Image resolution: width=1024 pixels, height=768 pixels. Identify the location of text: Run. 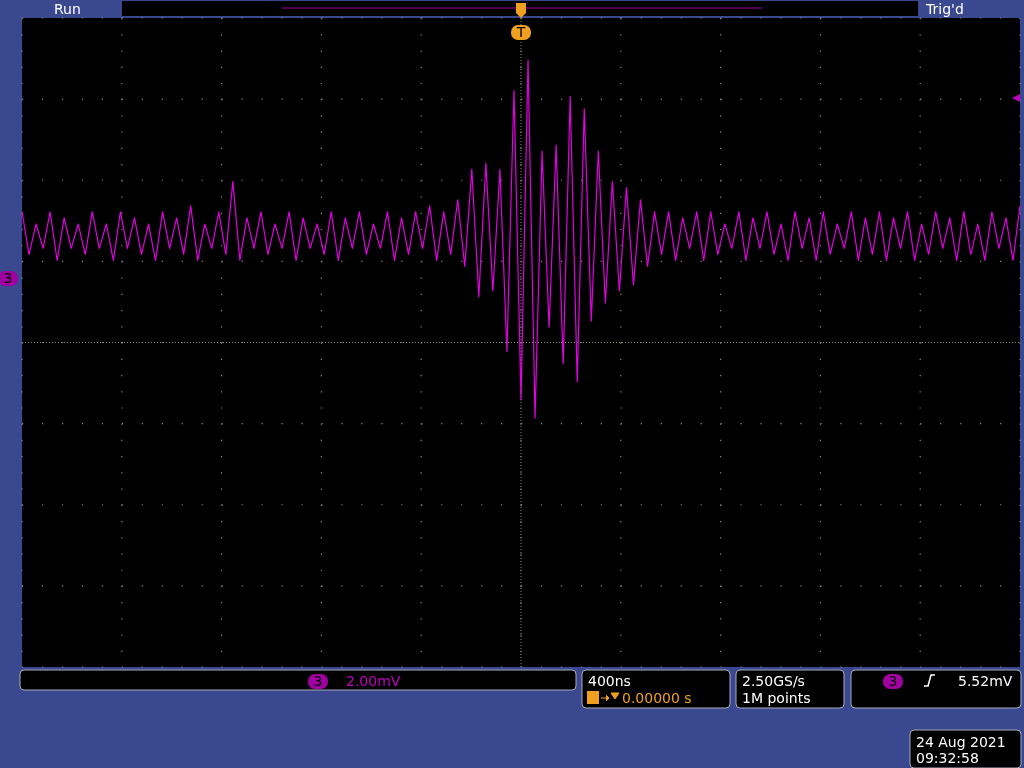
(67, 9).